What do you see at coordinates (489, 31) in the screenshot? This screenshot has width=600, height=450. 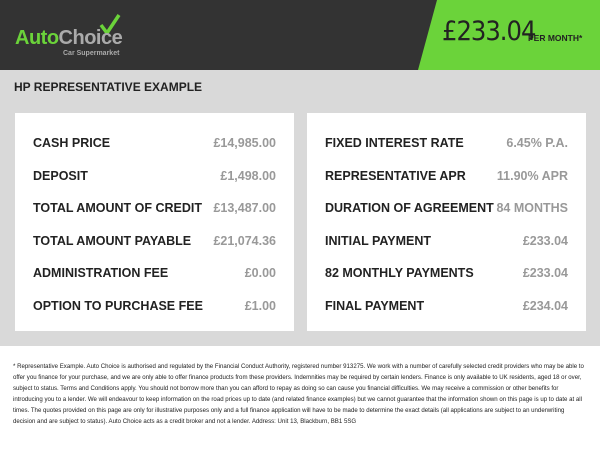 I see `monthly-price: £233.04` at bounding box center [489, 31].